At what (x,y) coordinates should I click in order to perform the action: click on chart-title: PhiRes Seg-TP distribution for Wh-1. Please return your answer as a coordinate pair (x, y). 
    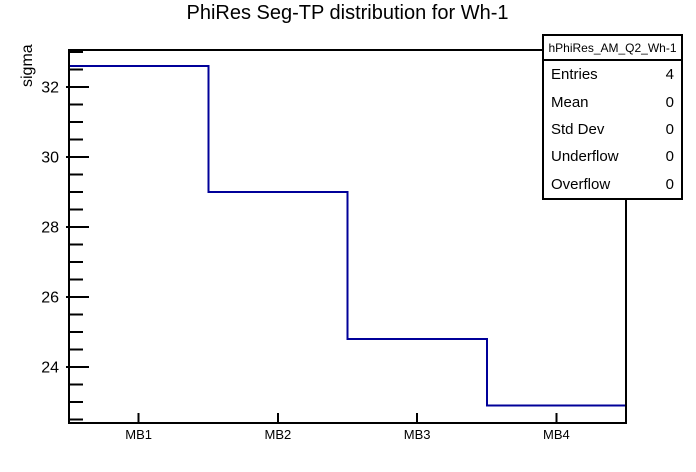
    Looking at the image, I should click on (347, 13).